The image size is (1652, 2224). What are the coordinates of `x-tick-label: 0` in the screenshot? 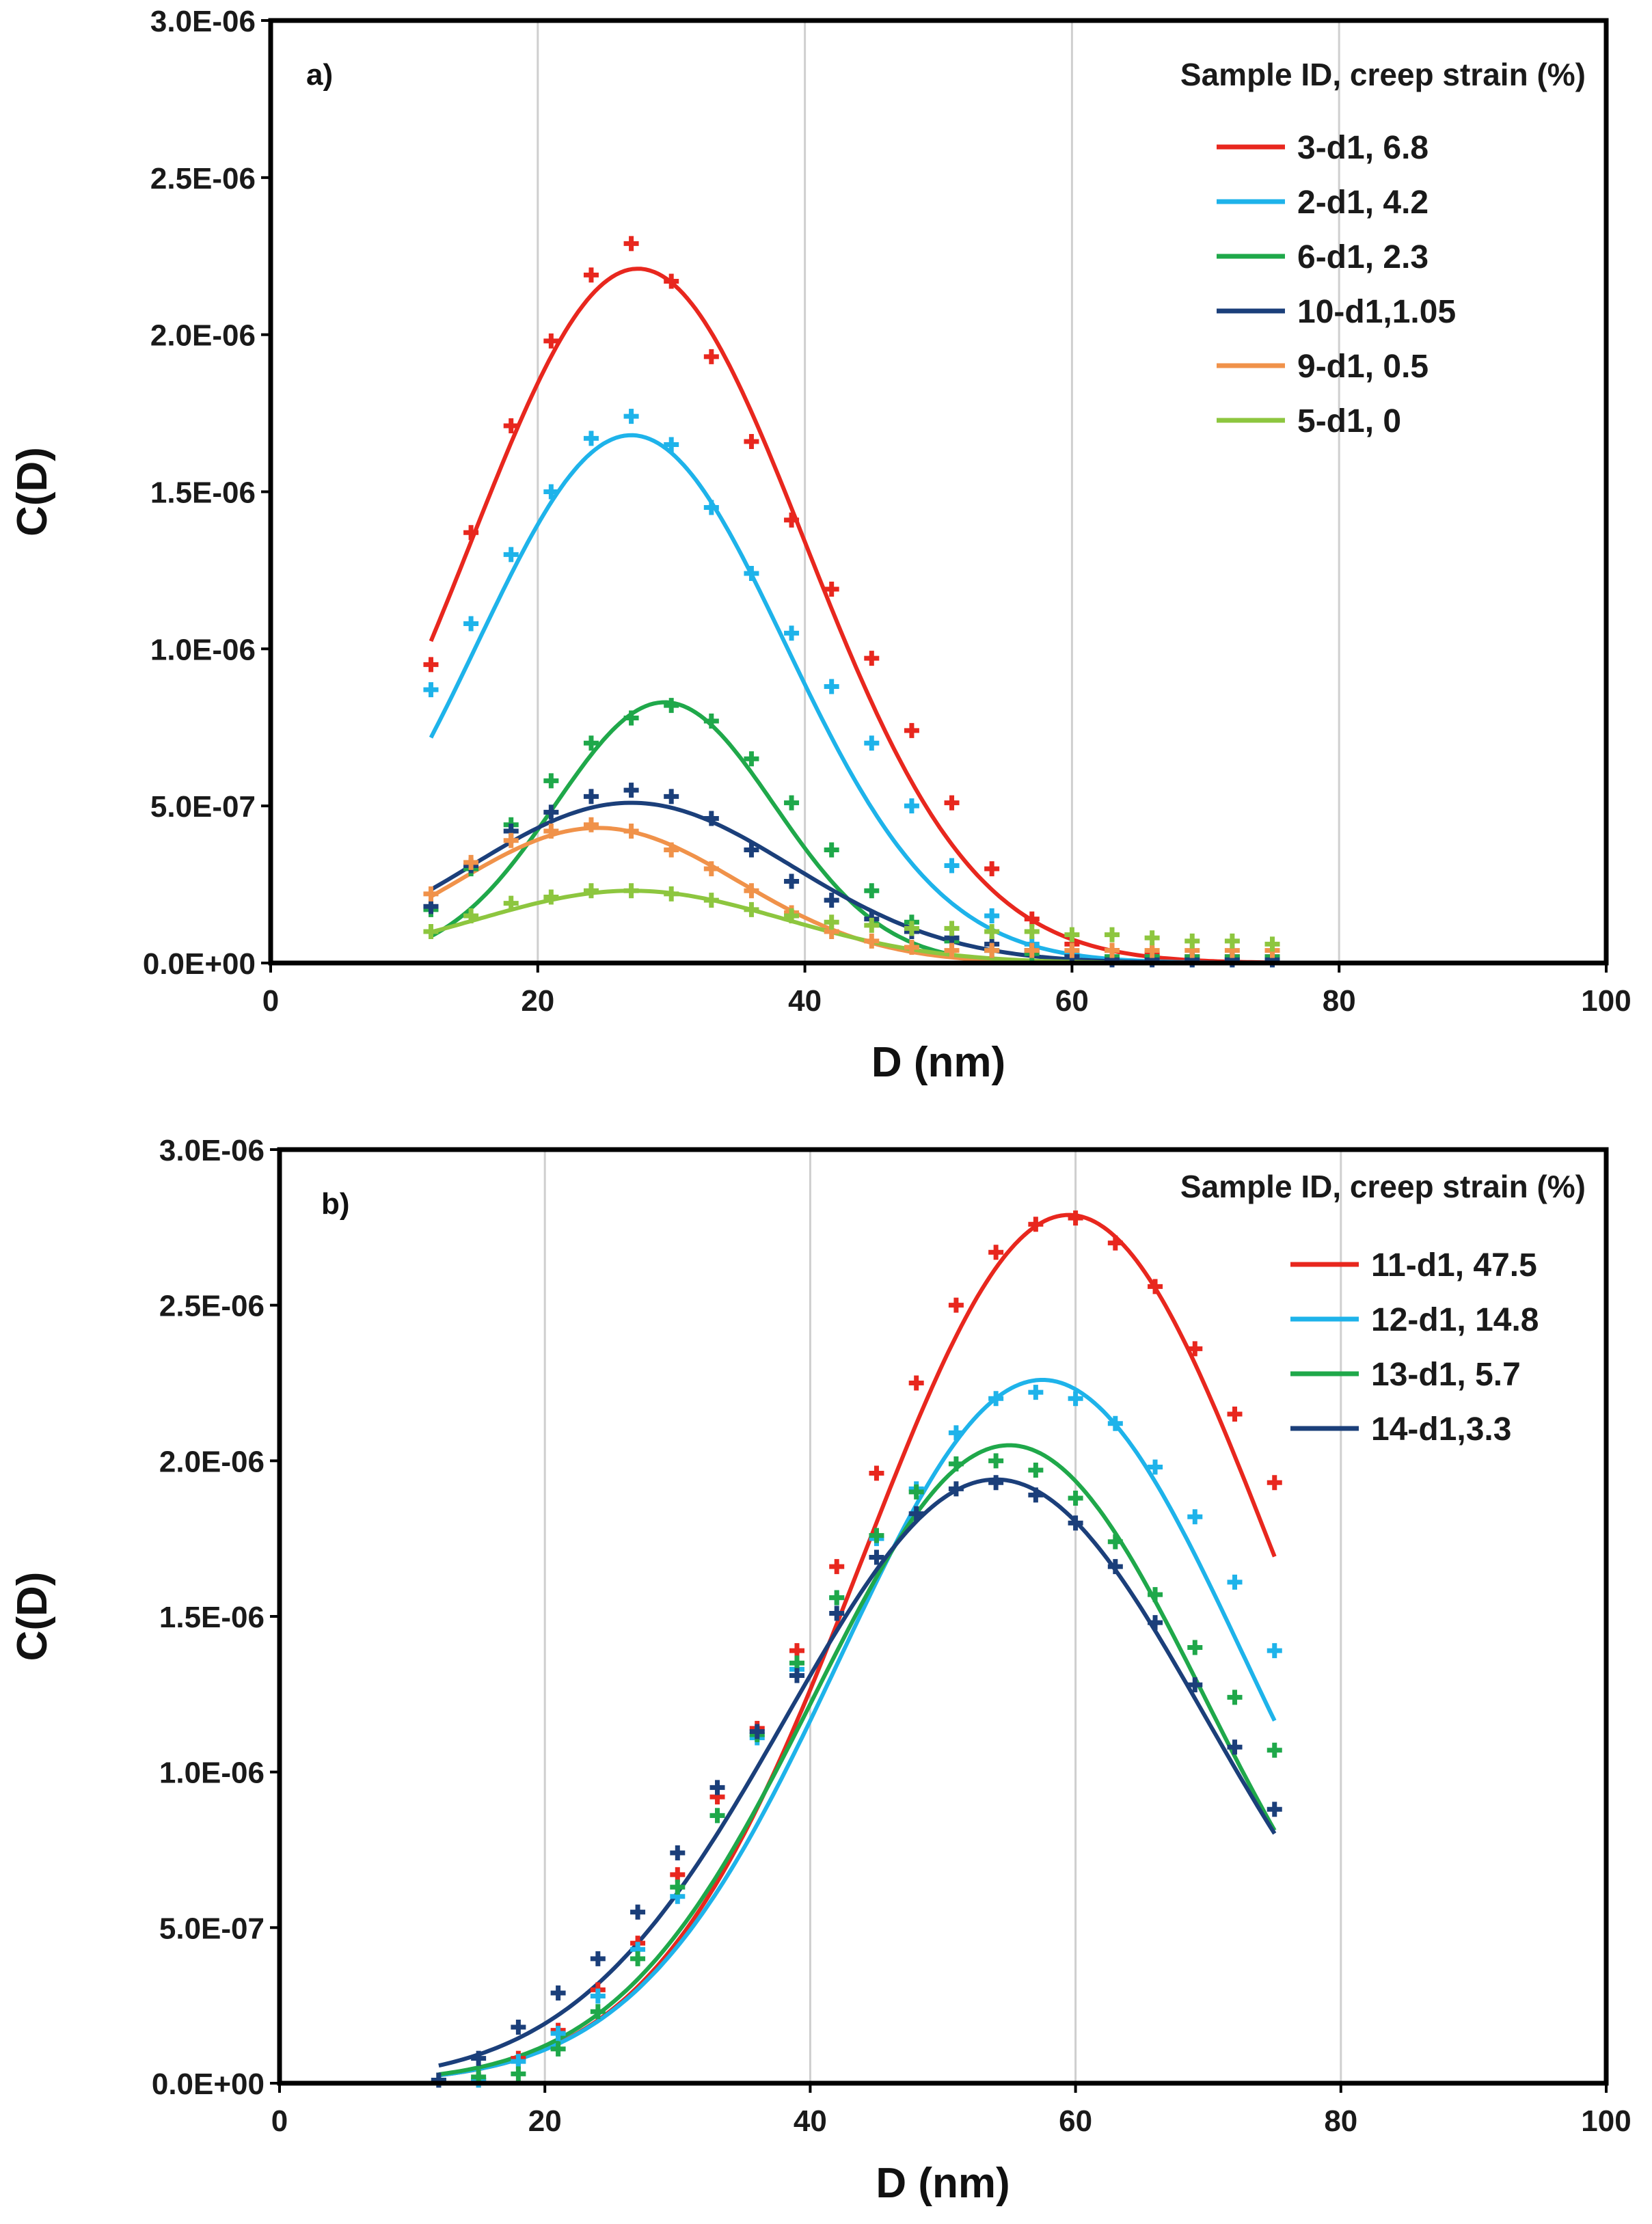 It's located at (279, 2121).